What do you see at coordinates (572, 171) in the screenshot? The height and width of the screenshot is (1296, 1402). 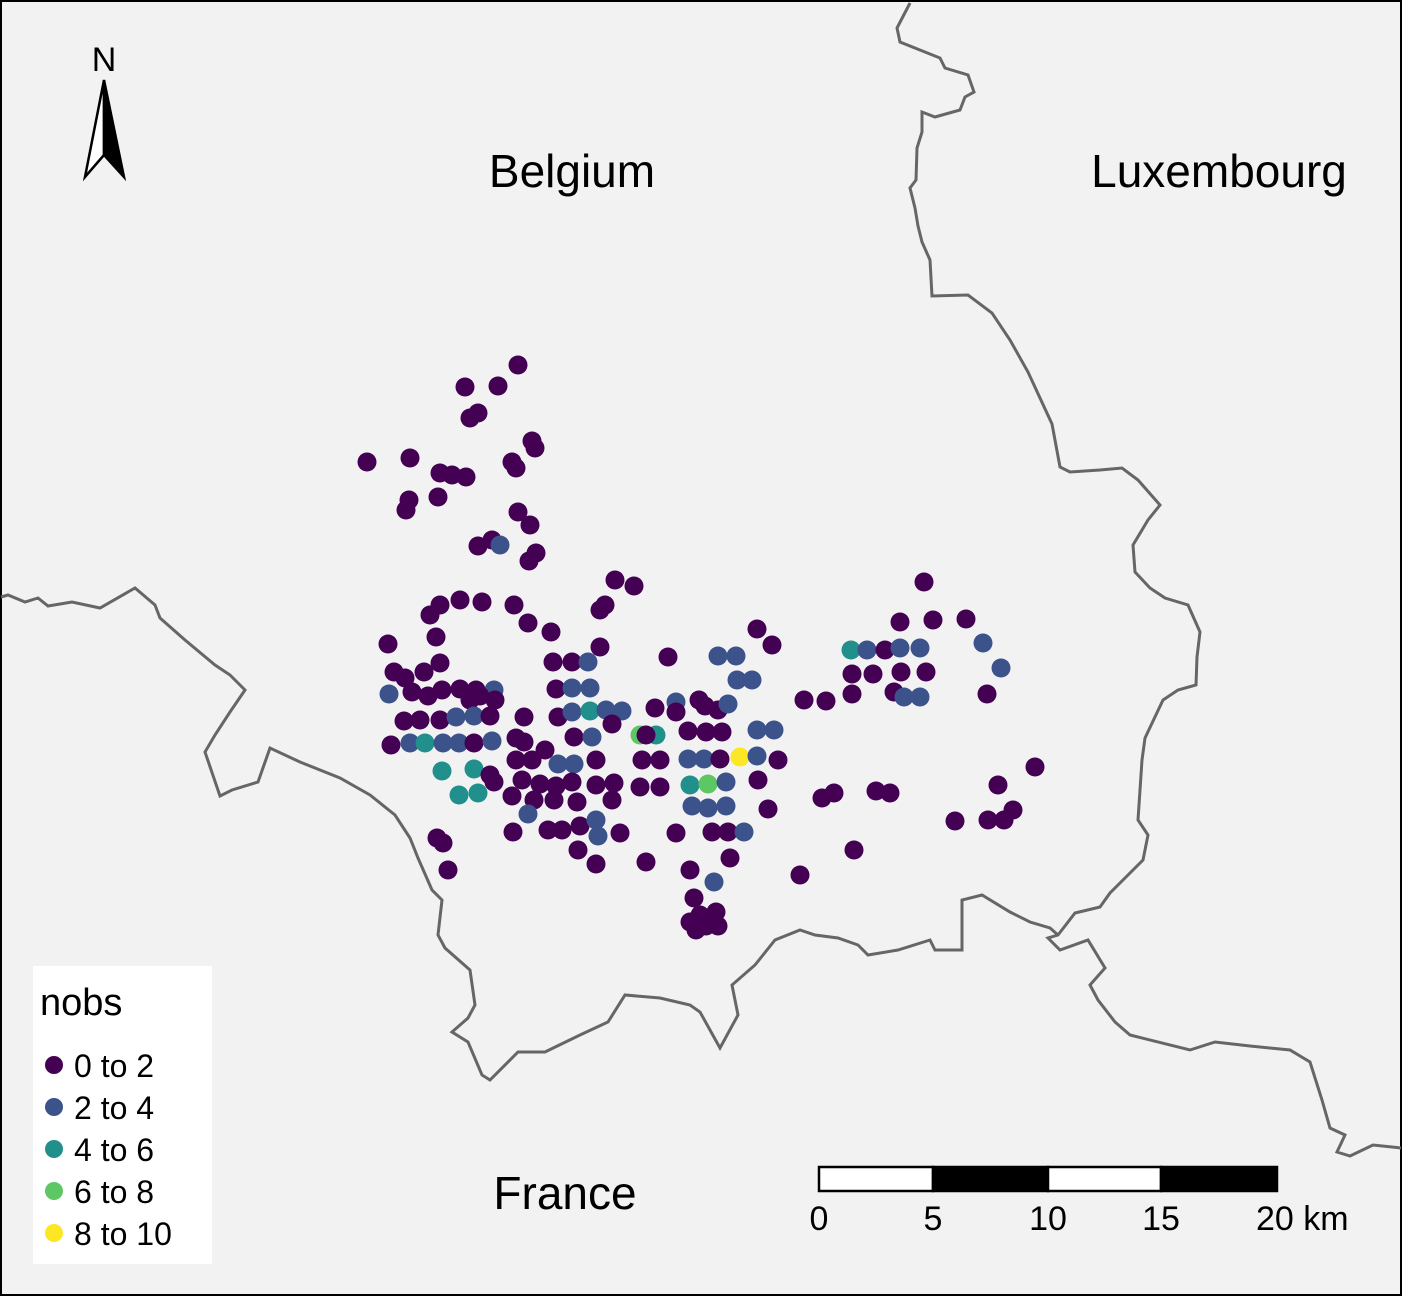 I see `country-label-belgium: Belgium` at bounding box center [572, 171].